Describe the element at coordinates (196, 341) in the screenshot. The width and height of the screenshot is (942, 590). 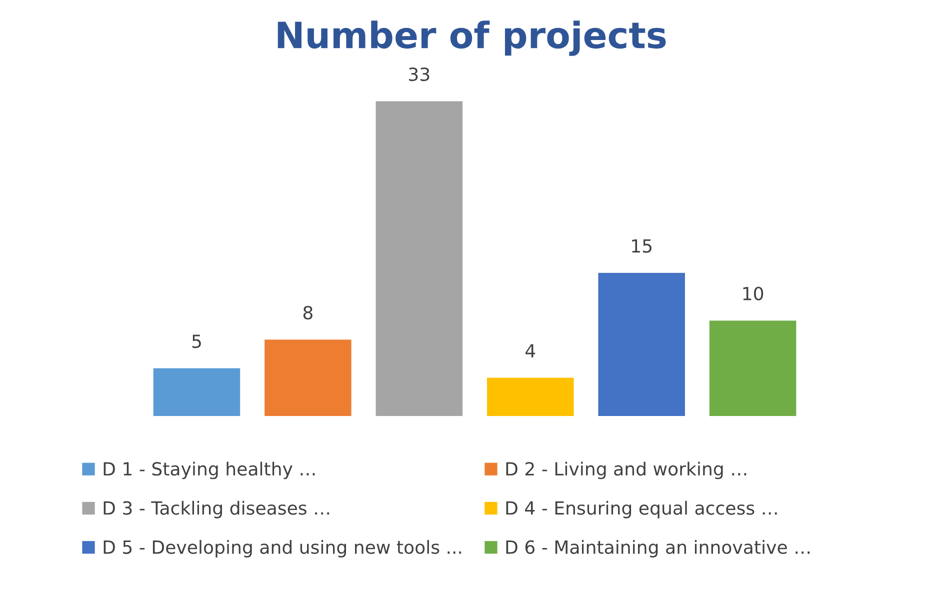
I see `data-label: 5` at that location.